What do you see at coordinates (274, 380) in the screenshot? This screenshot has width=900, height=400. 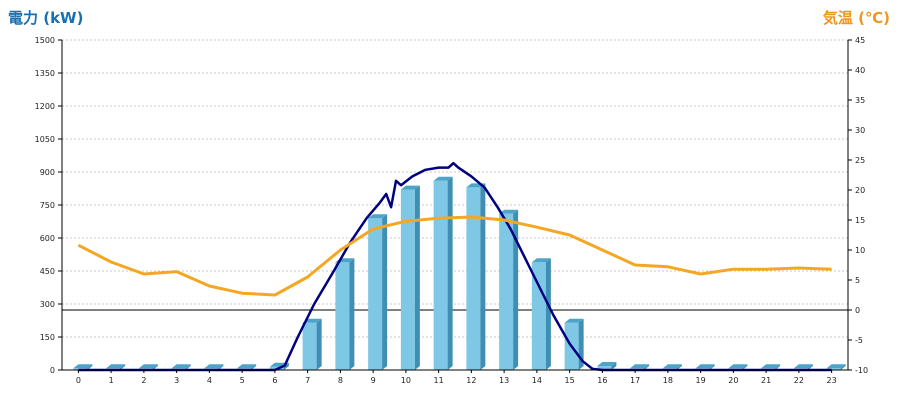 I see `x-tick-label: 6` at bounding box center [274, 380].